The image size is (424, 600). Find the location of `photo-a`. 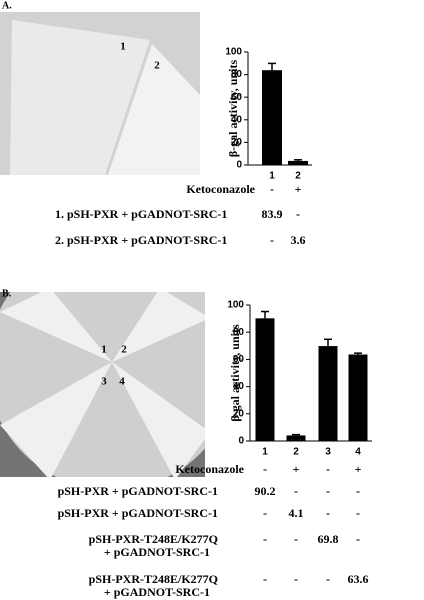

photo-a is located at coordinates (100, 93).